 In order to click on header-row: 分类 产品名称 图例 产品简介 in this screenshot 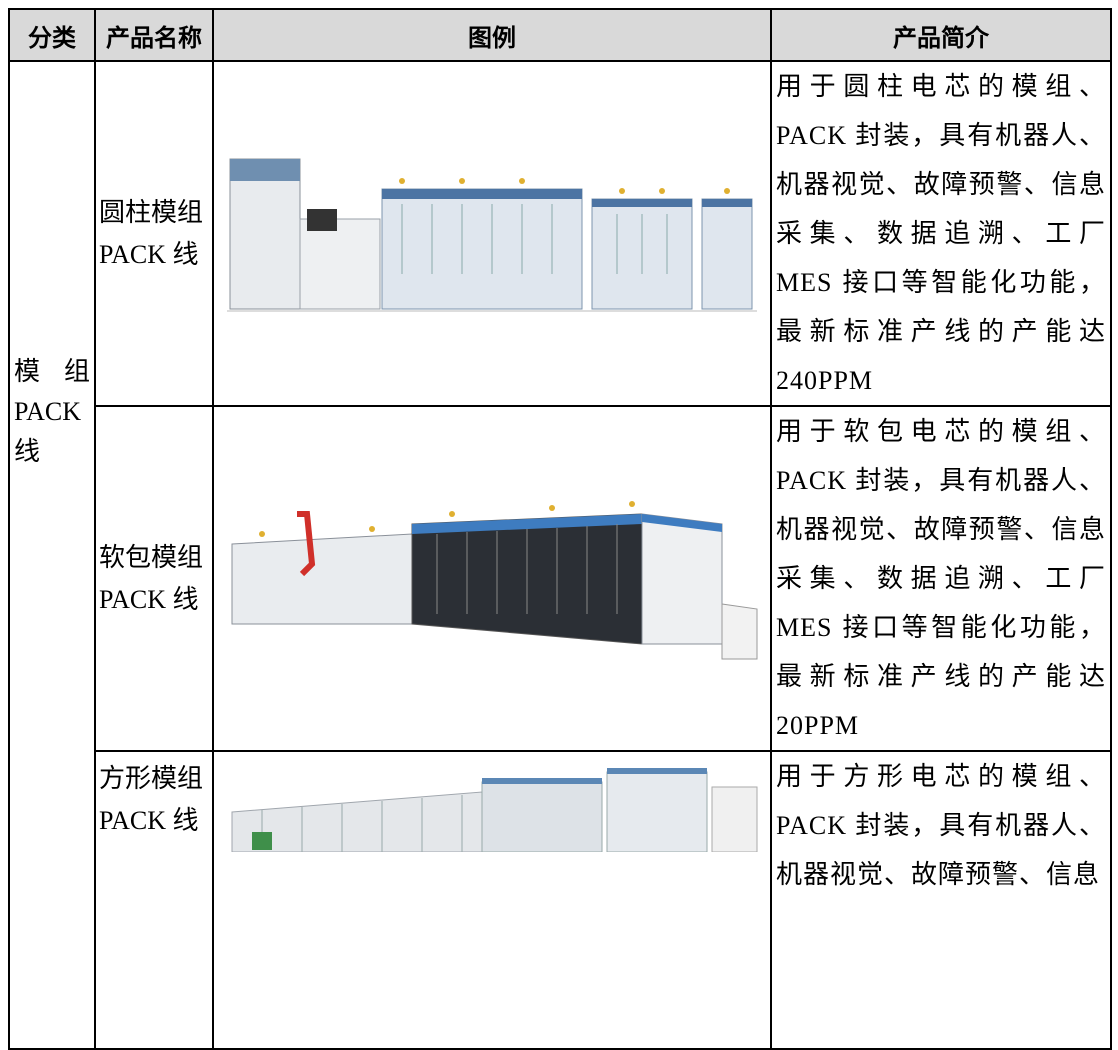, I will do `click(560, 35)`.